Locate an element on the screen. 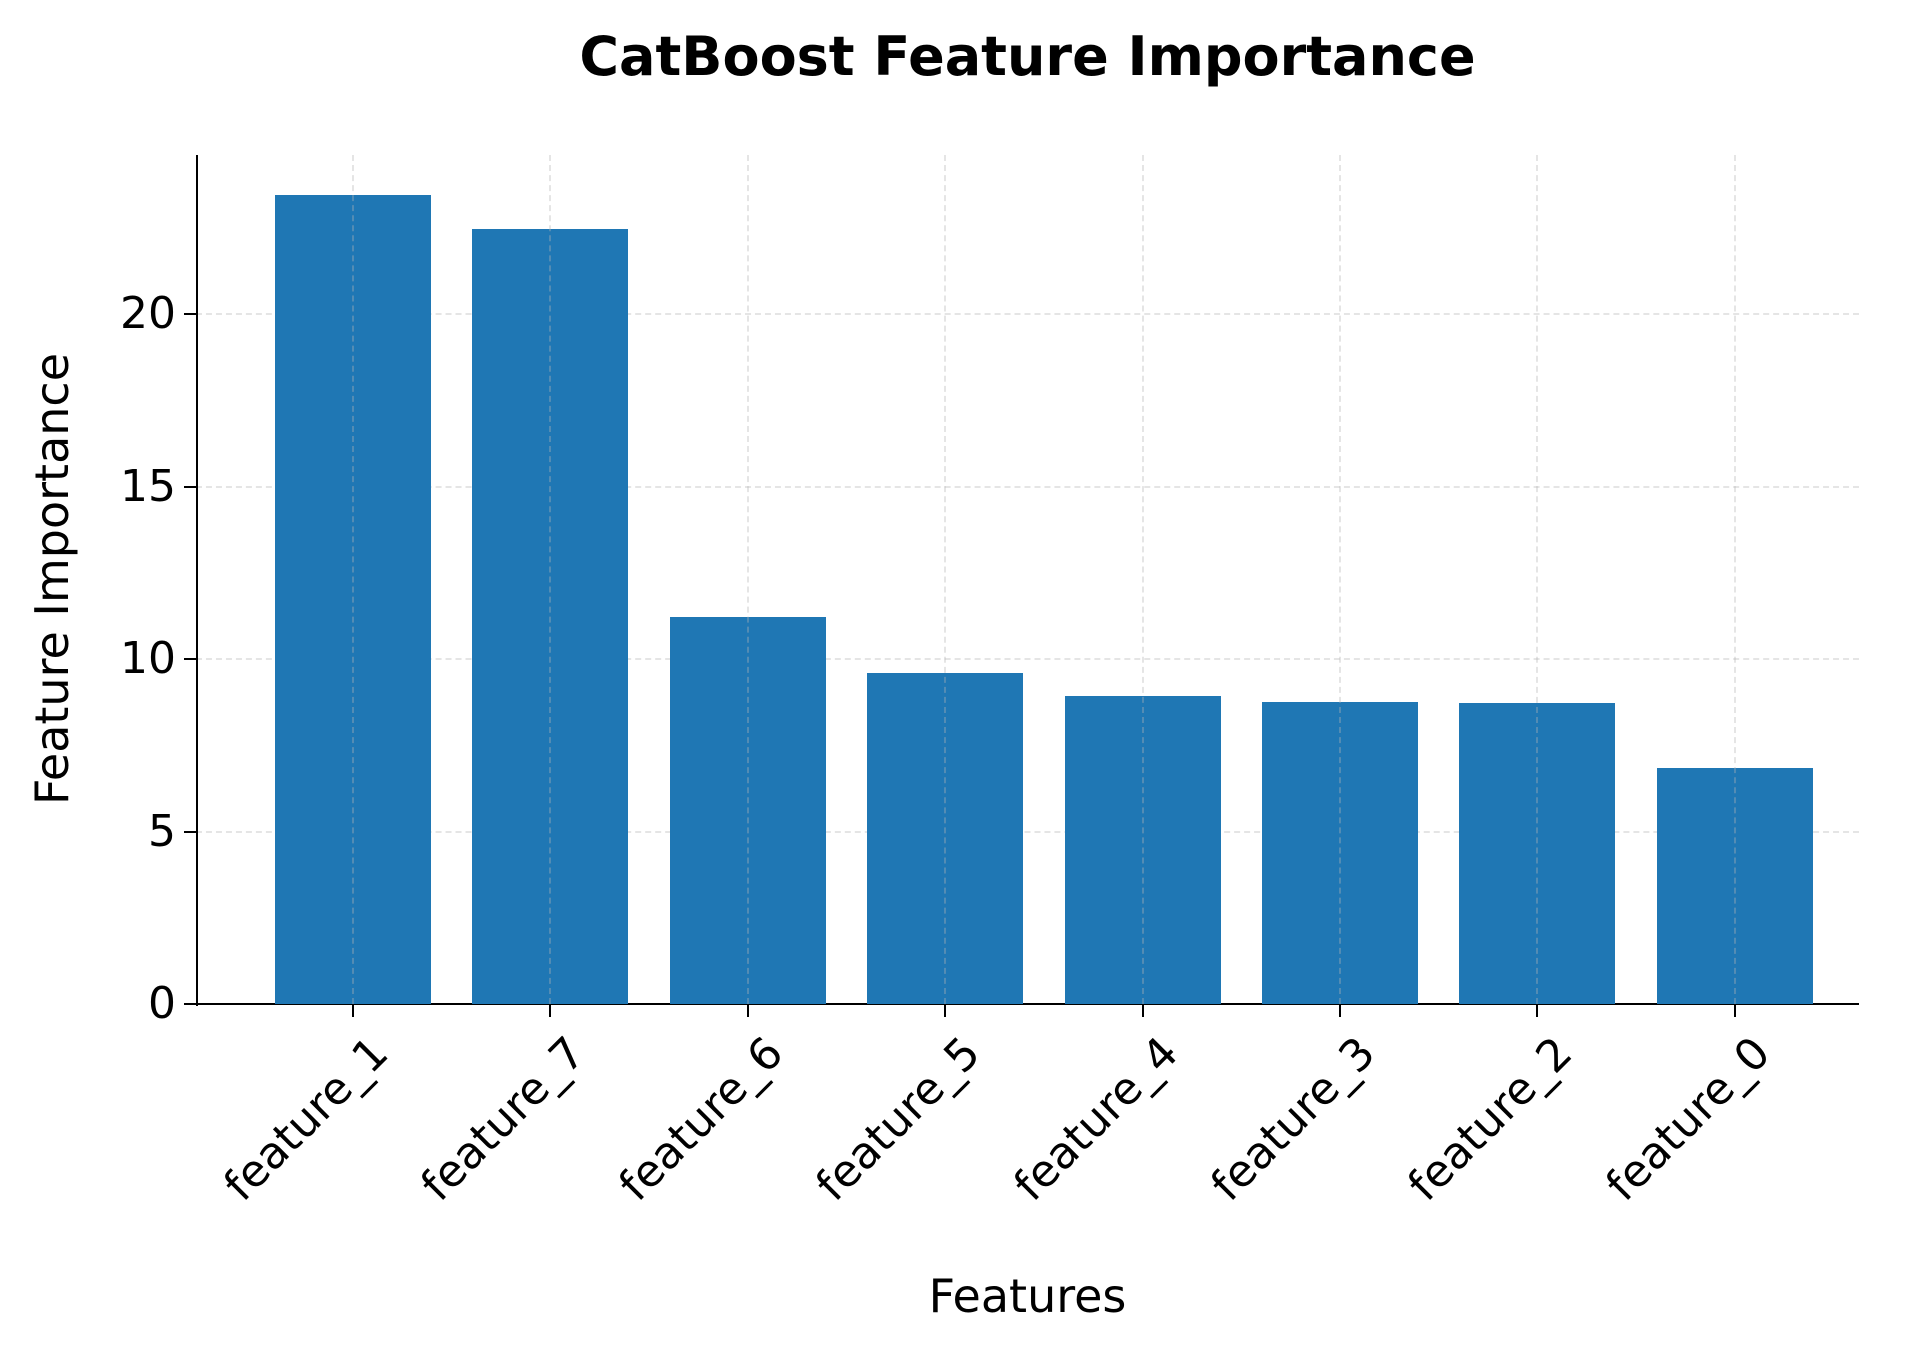  x-tick-label: feature_4 is located at coordinates (1096, 1119).